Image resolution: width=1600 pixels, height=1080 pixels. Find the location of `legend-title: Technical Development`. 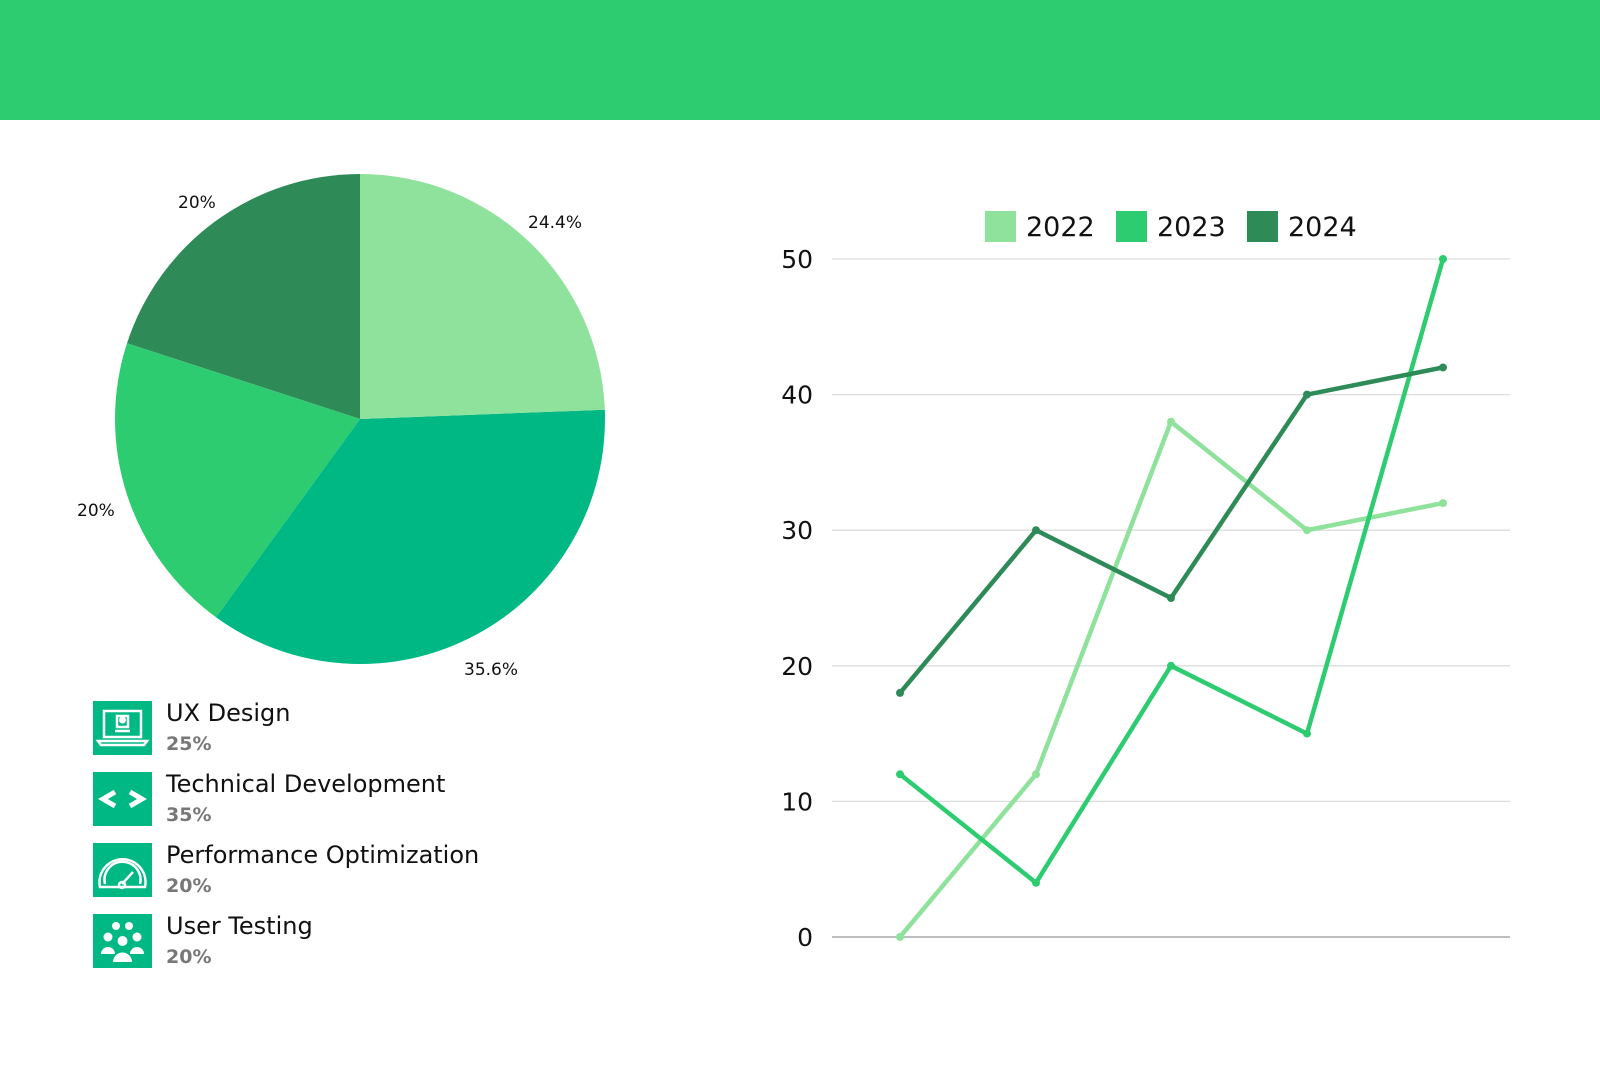

legend-title: Technical Development is located at coordinates (306, 784).